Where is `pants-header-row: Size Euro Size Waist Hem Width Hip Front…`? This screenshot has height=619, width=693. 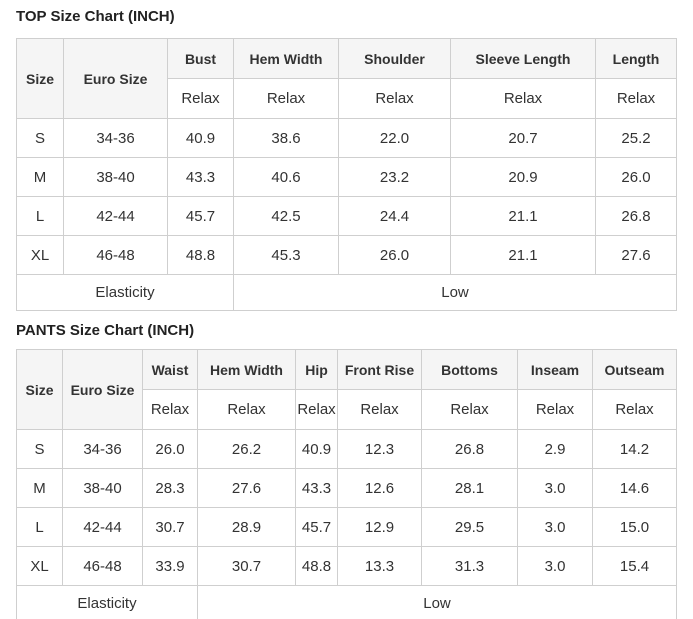
pants-header-row: Size Euro Size Waist Hem Width Hip Front… is located at coordinates (346, 389).